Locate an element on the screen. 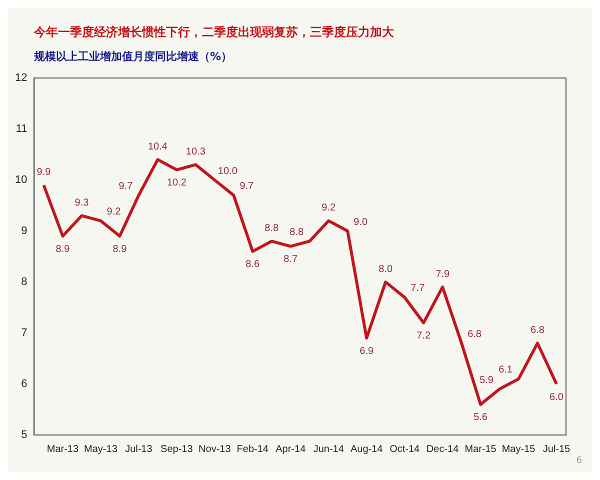  data-label: 6.1 is located at coordinates (505, 370).